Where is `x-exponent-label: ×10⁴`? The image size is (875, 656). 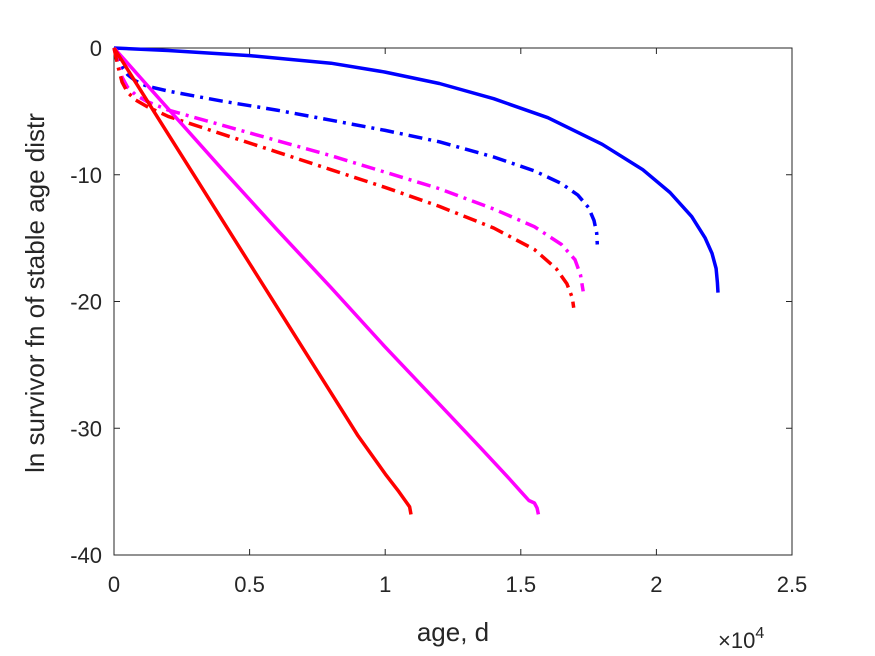 x-exponent-label: ×10⁴ is located at coordinates (741, 639).